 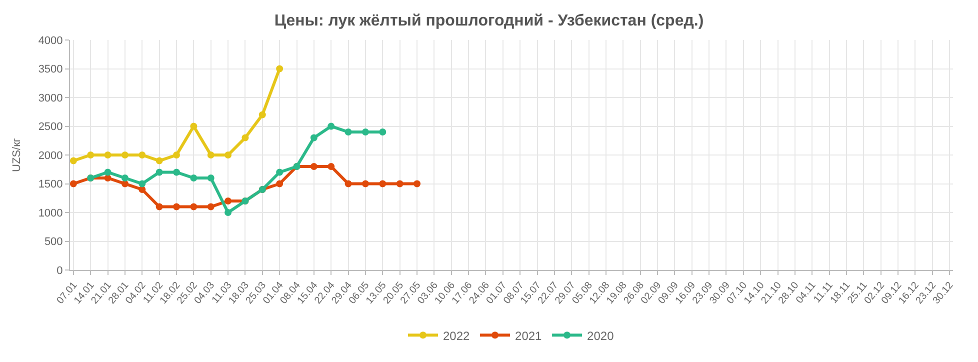 I want to click on y-tick-label: 0, so click(x=59, y=270).